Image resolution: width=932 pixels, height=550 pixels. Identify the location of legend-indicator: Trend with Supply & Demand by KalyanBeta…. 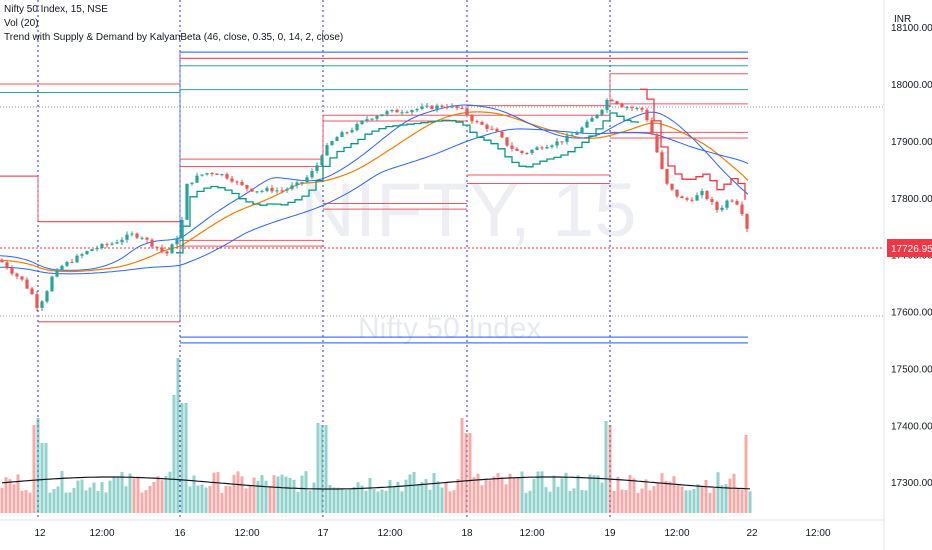
(174, 37).